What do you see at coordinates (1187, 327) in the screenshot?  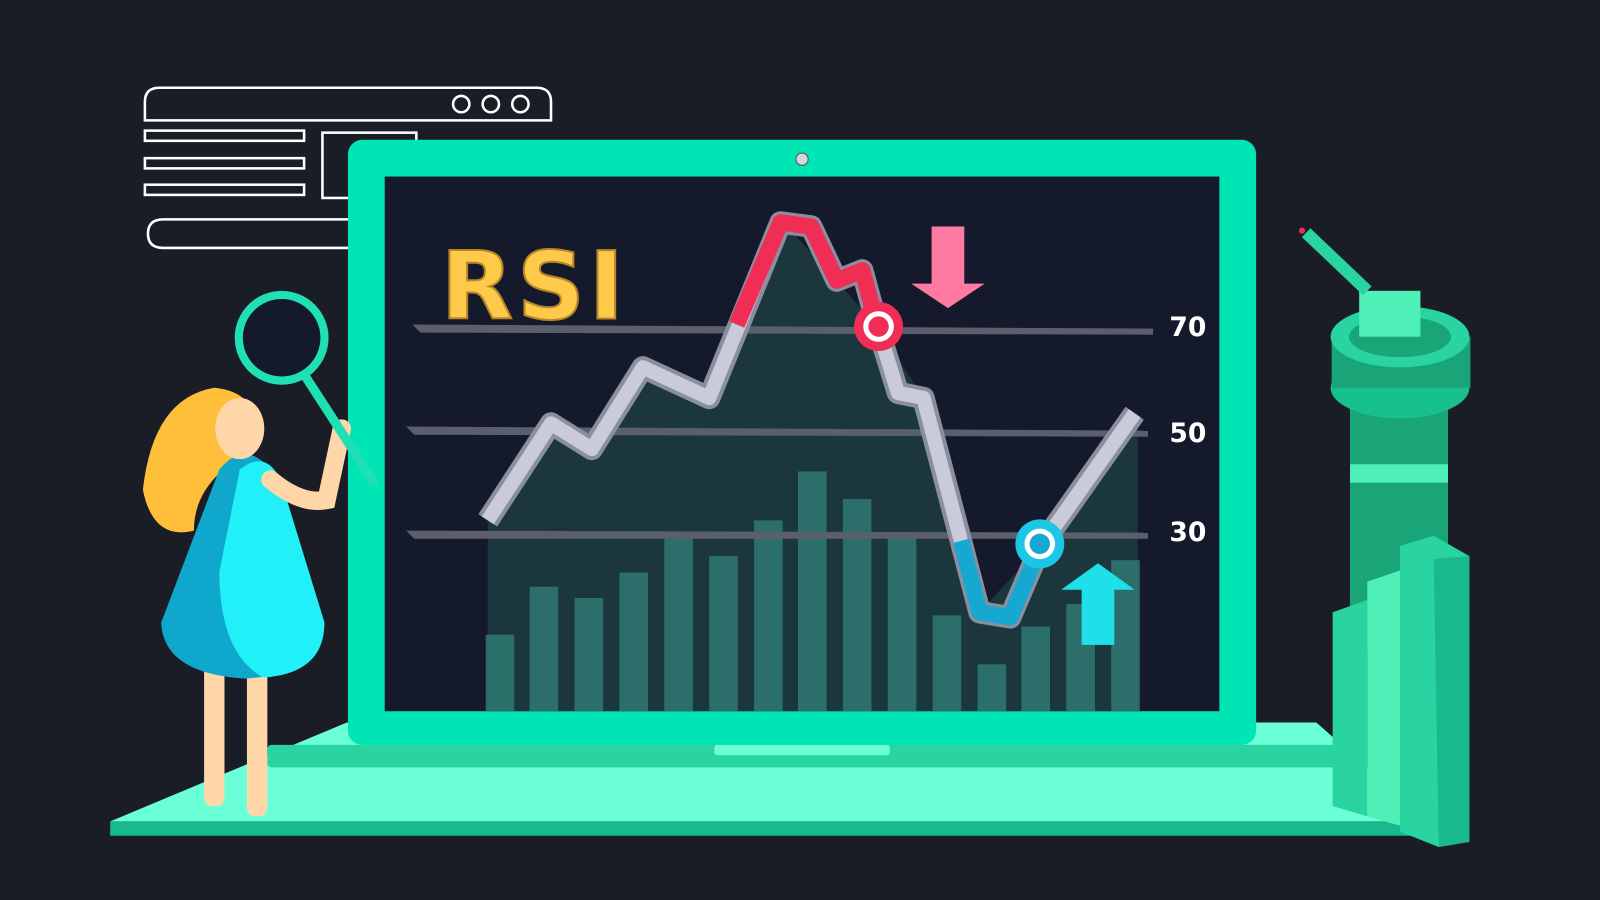 I see `level-label: 70` at bounding box center [1187, 327].